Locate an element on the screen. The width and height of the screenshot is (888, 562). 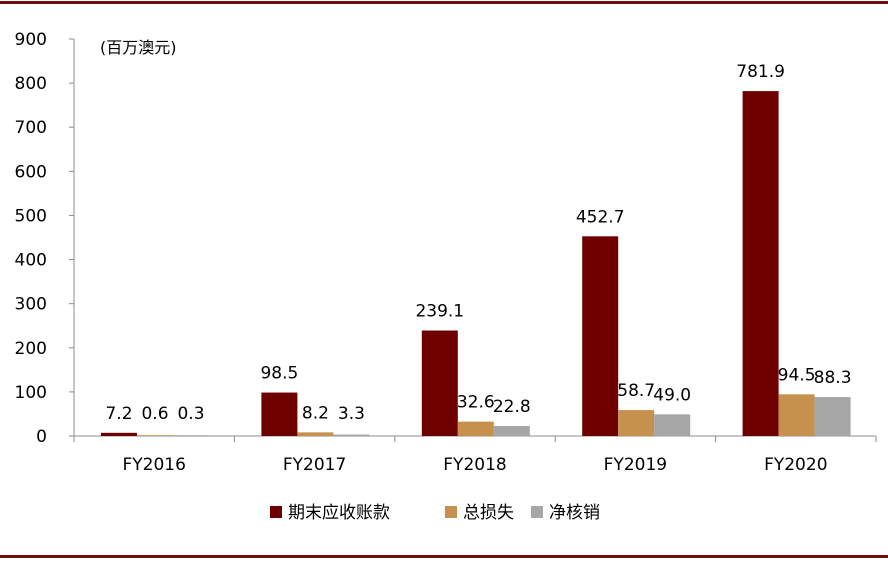
data-label: 781.9 is located at coordinates (760, 72).